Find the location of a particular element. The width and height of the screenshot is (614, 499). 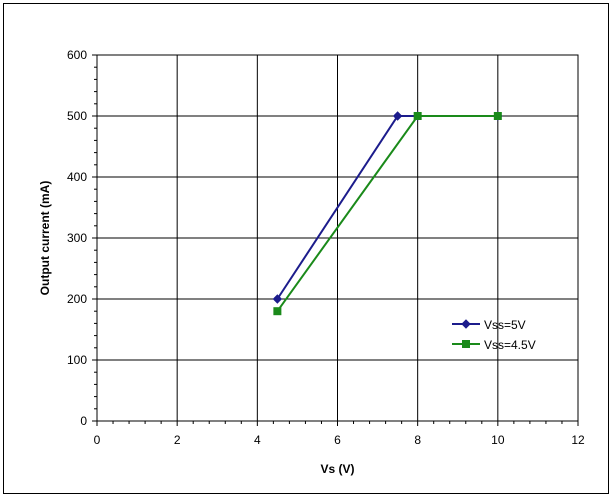

diamond-marker-icon is located at coordinates (466, 324).